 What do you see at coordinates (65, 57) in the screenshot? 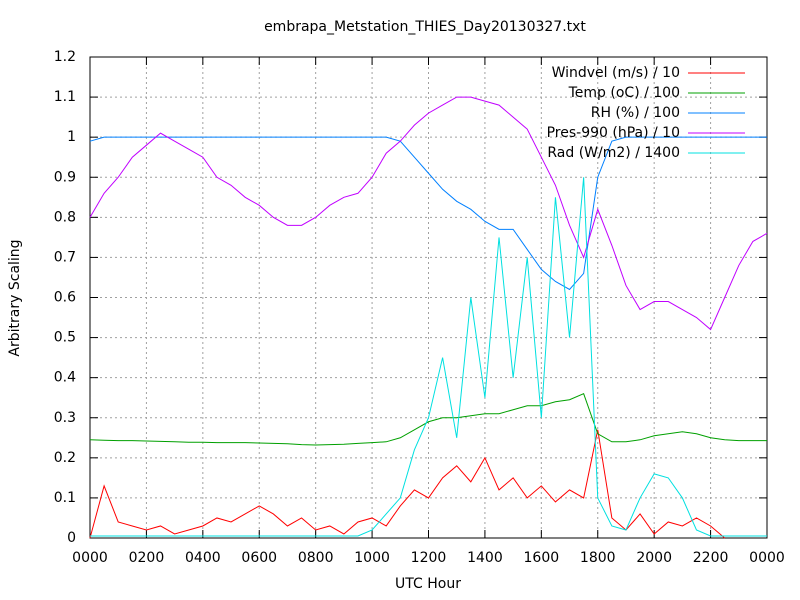
I see `y-tick-label: 1.2` at bounding box center [65, 57].